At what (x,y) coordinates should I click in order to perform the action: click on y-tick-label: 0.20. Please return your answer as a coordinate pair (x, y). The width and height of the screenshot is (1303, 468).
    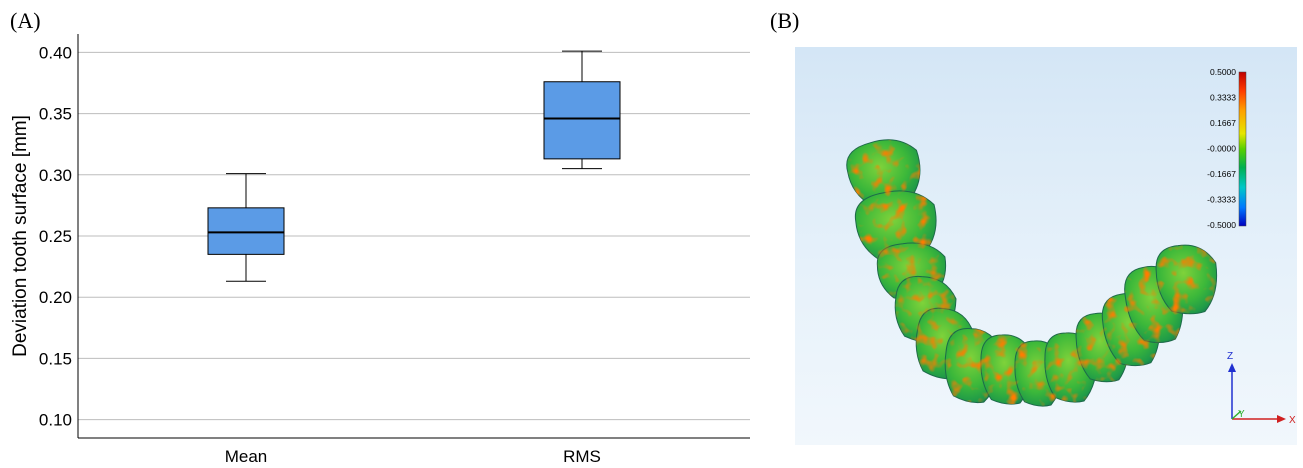
    Looking at the image, I should click on (55, 297).